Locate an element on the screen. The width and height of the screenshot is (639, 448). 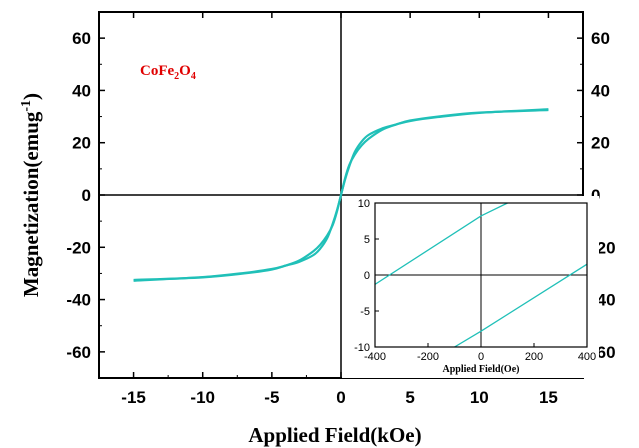
inset-x-tick-label: 200 is located at coordinates (534, 357).